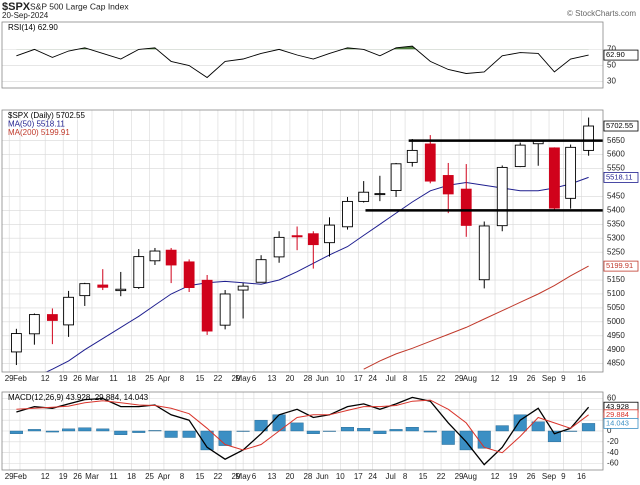  I want to click on y-tick-label: -40, so click(613, 452).